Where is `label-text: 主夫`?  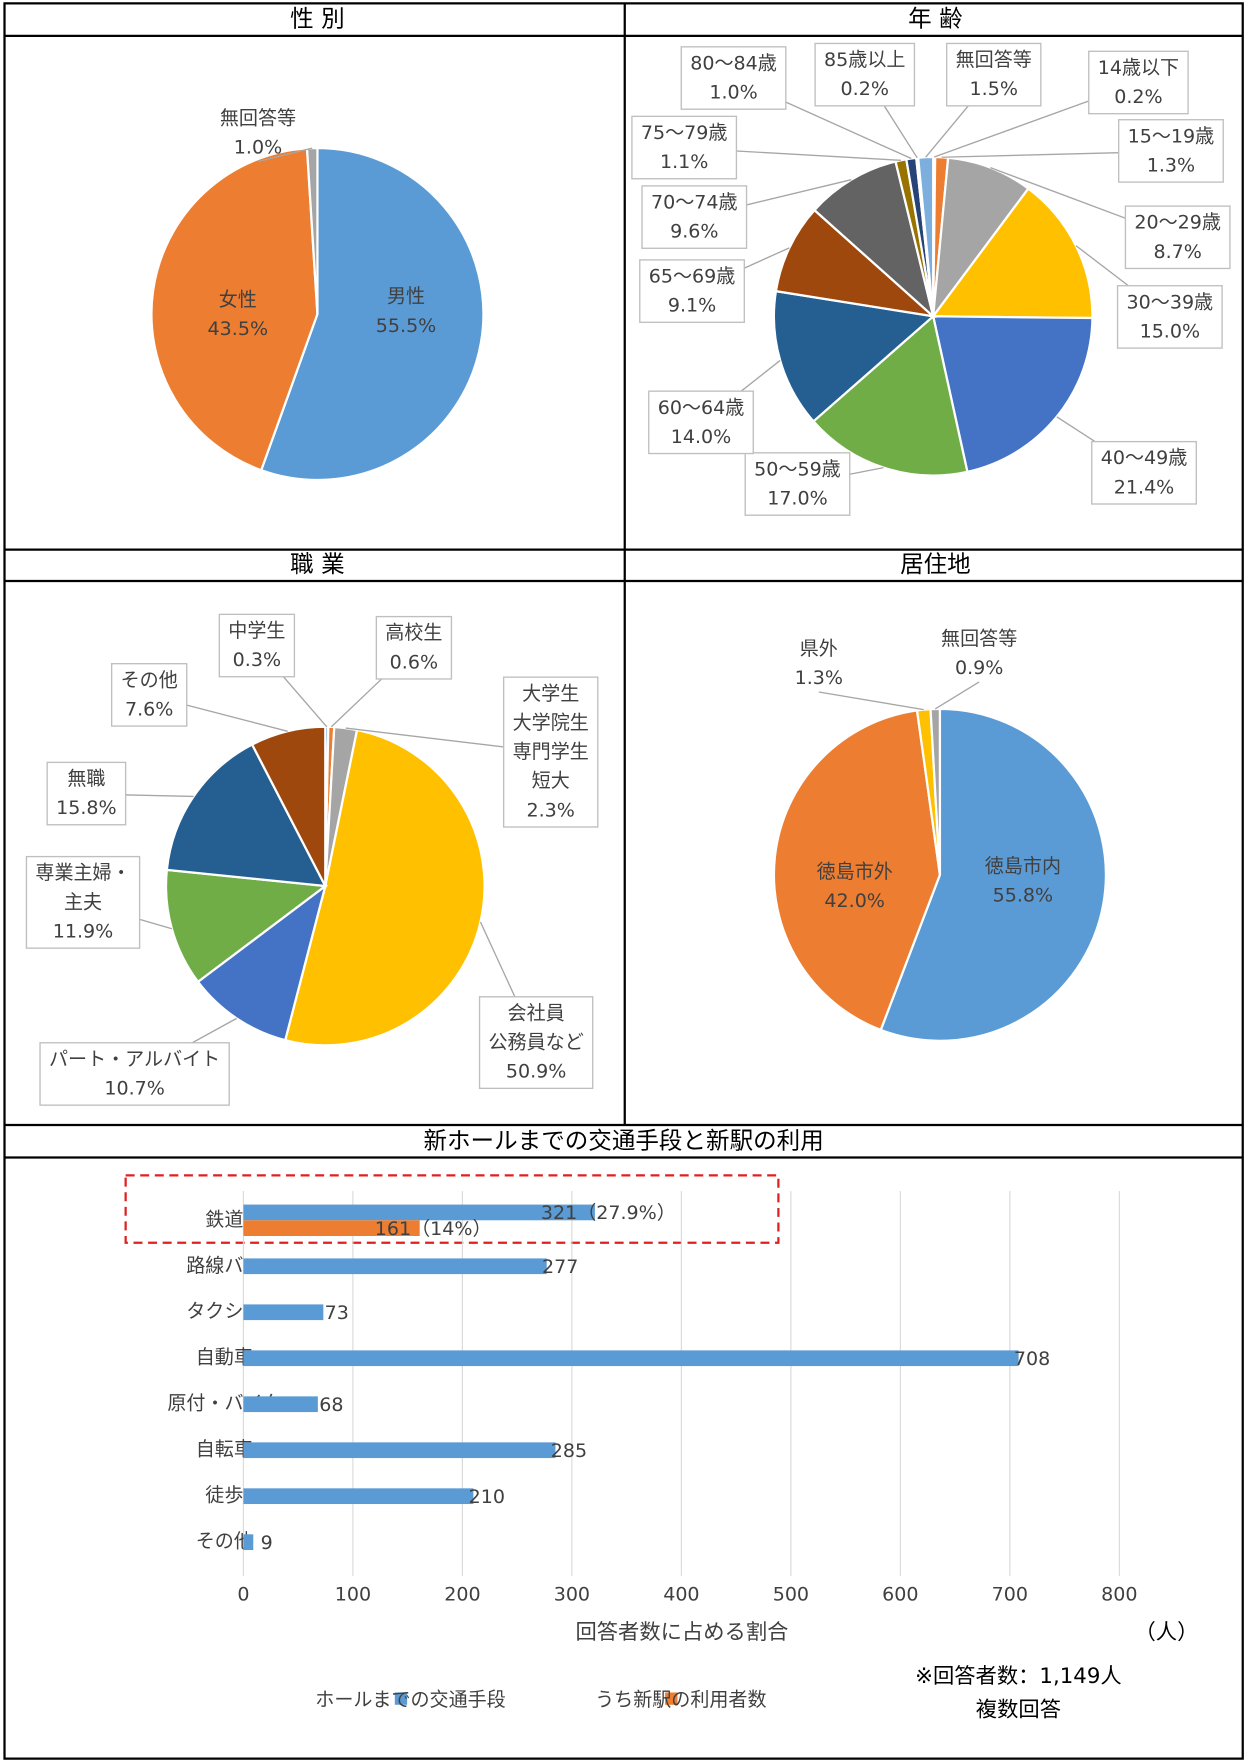
label-text: 主夫 is located at coordinates (83, 902).